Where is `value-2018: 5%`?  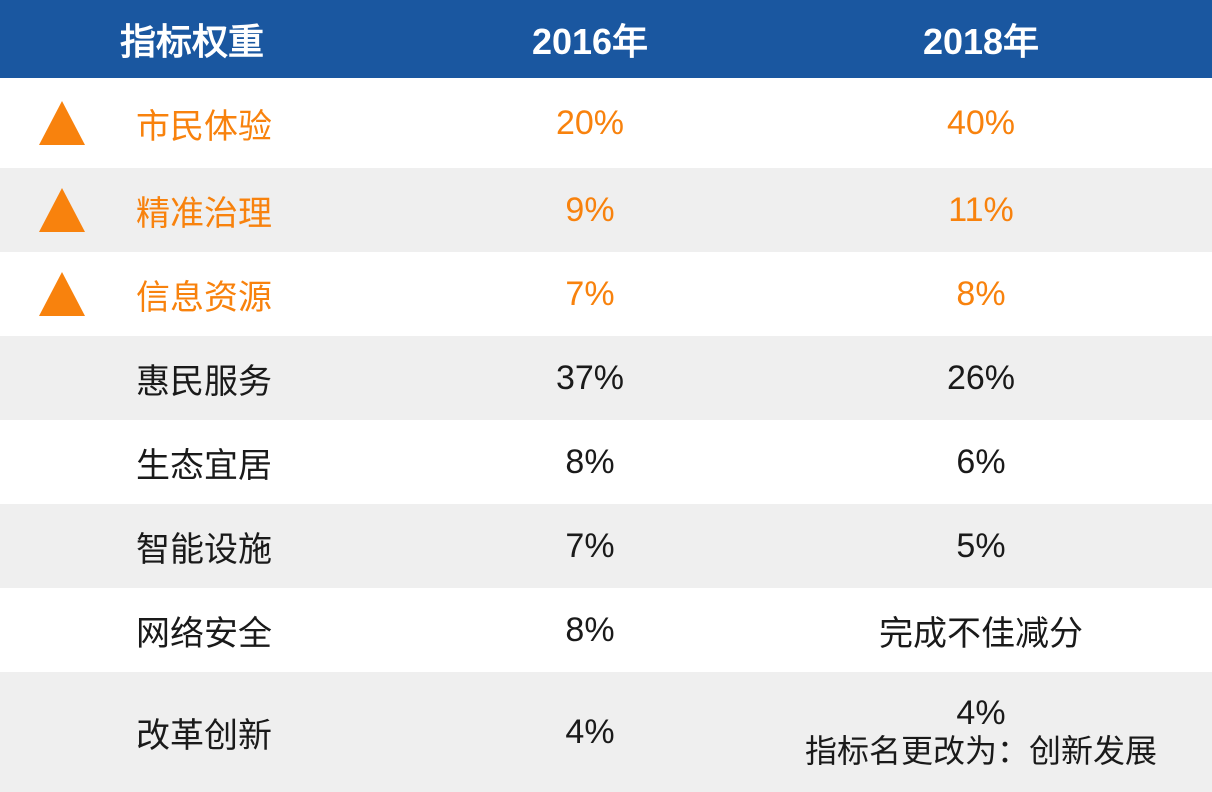 value-2018: 5% is located at coordinates (981, 545).